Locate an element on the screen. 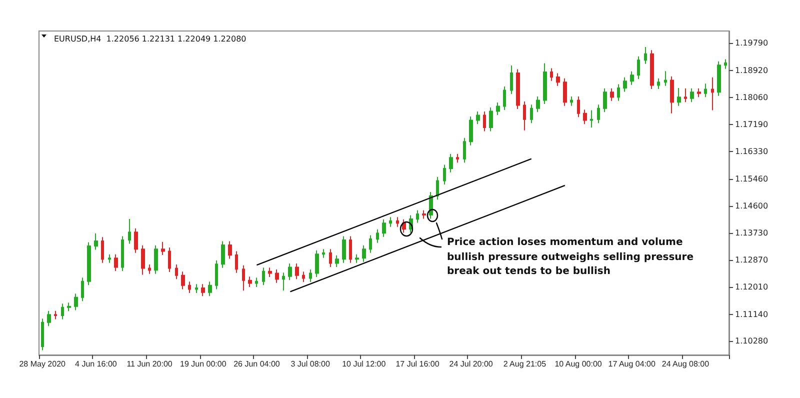 This screenshot has height=398, width=800. x-tick-label: 19 Jun 00:00 is located at coordinates (203, 364).